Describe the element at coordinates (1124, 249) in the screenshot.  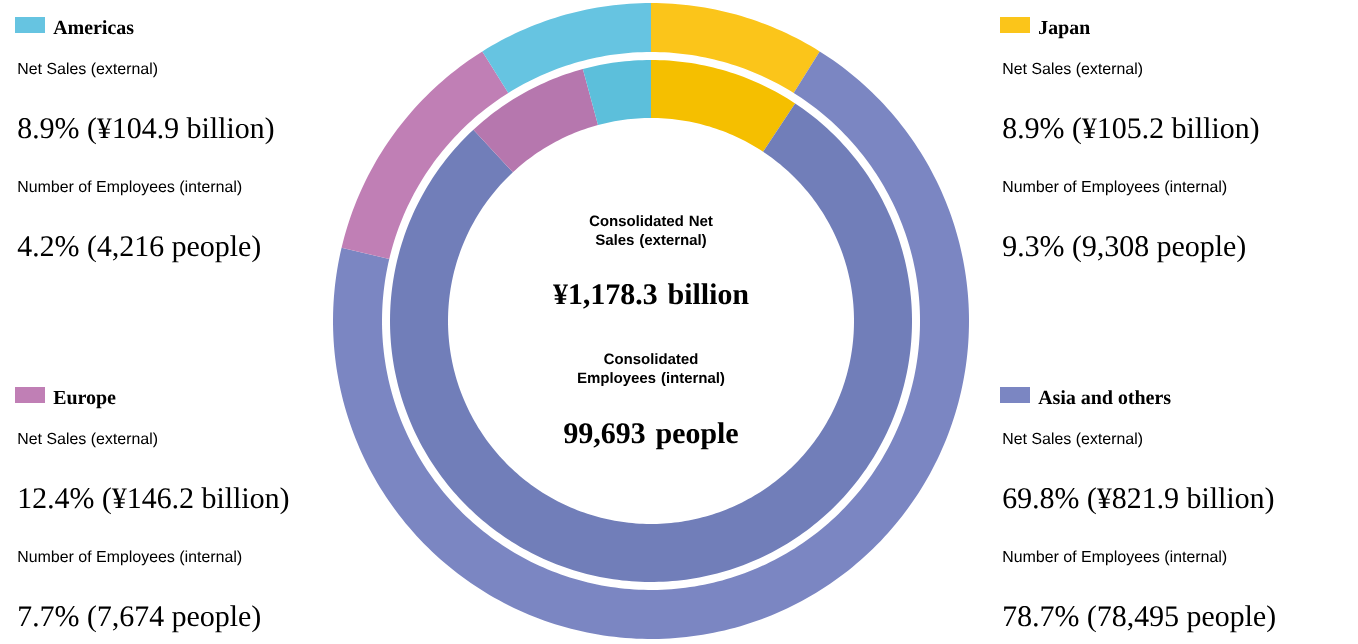
I see `text: 9.3% (9,308 people)` at that location.